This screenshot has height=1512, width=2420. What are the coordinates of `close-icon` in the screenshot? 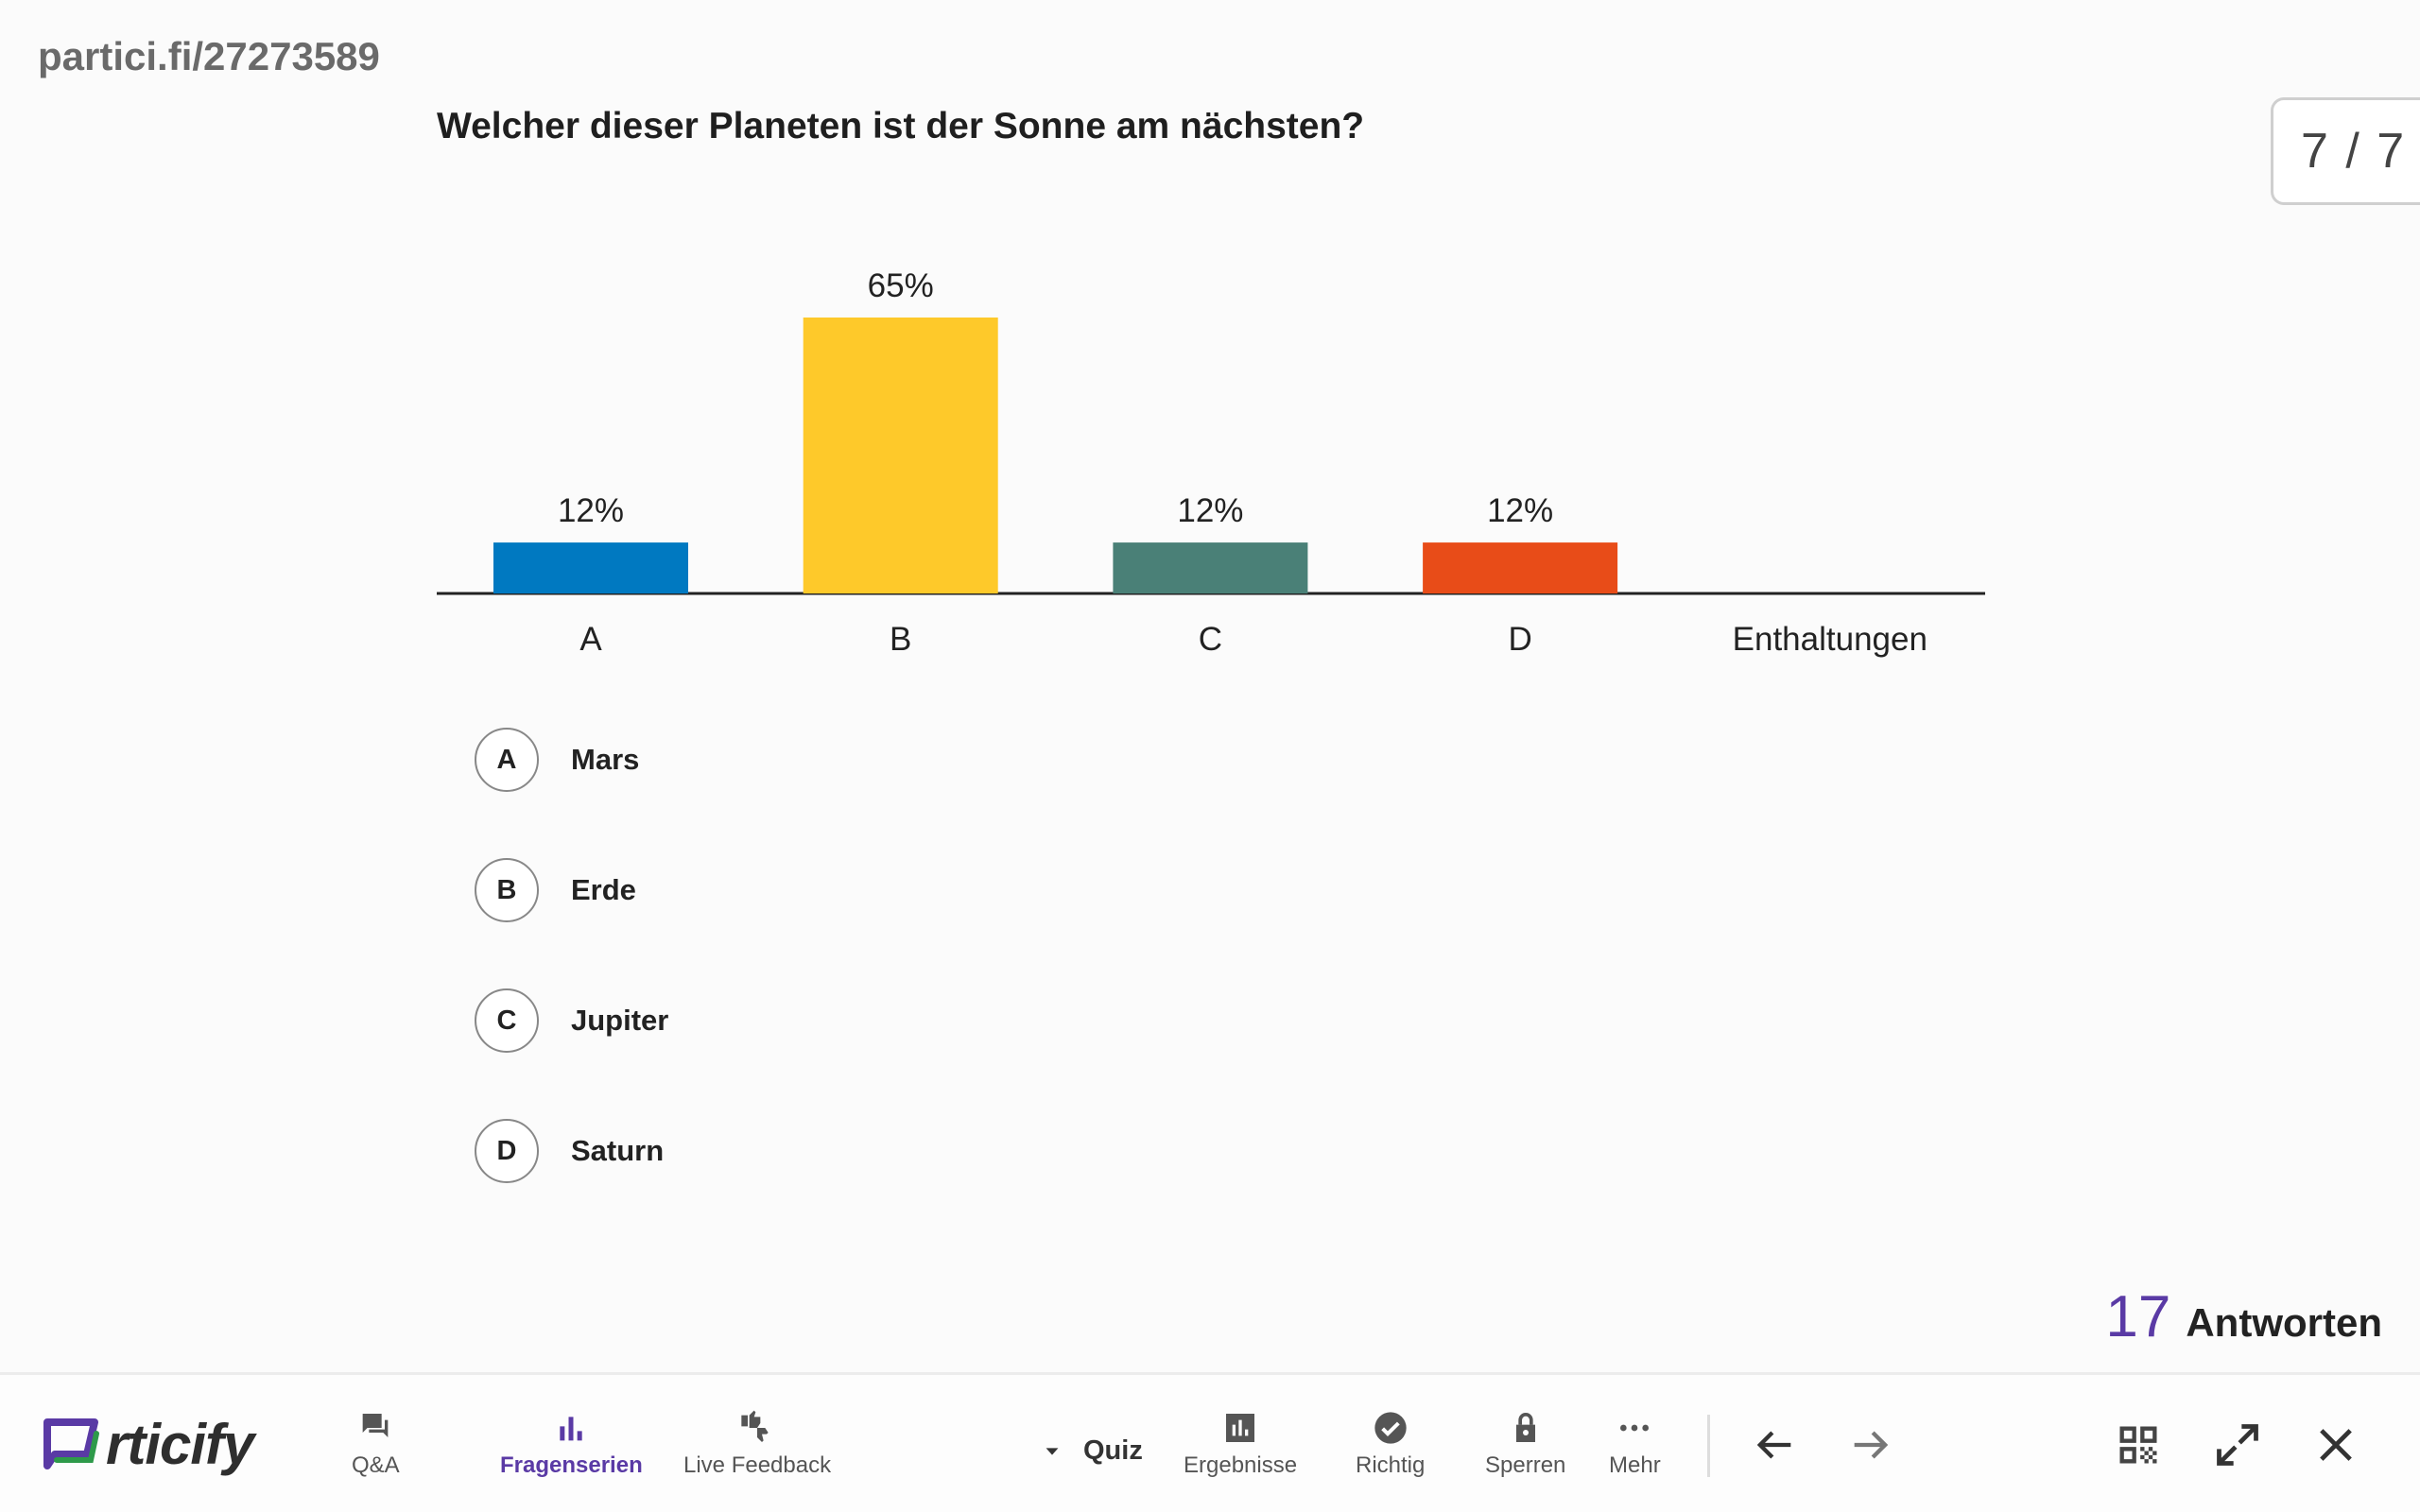 It's located at (2336, 1445).